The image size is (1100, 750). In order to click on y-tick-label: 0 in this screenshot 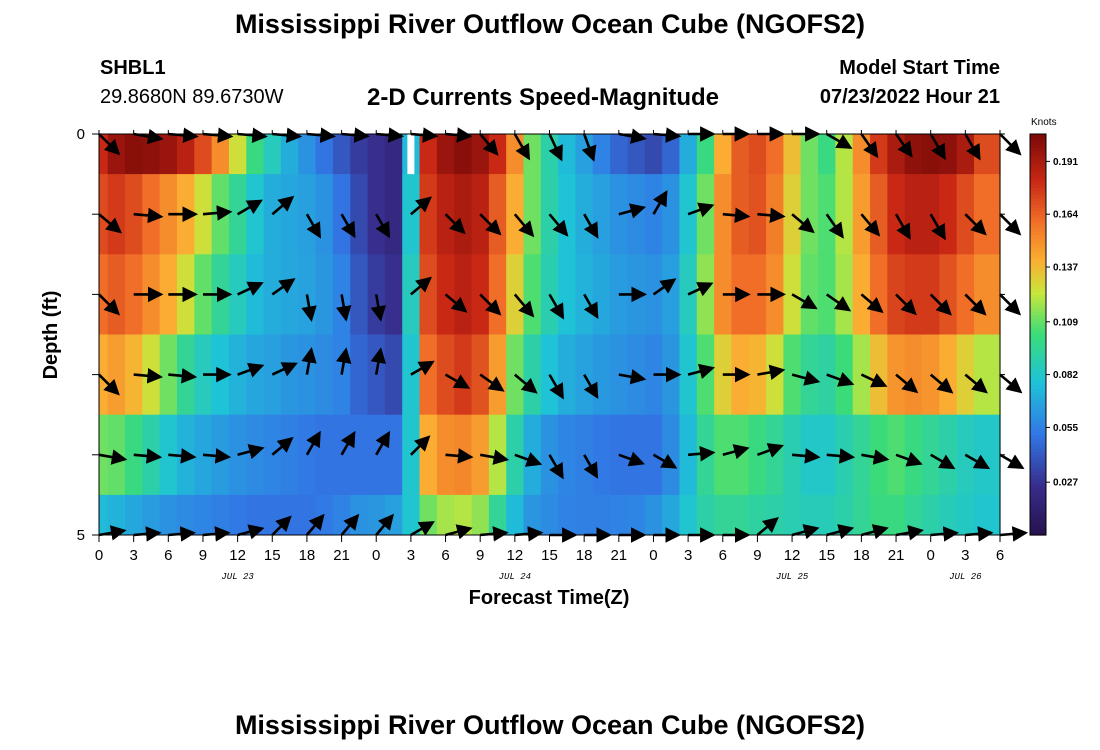, I will do `click(81, 134)`.